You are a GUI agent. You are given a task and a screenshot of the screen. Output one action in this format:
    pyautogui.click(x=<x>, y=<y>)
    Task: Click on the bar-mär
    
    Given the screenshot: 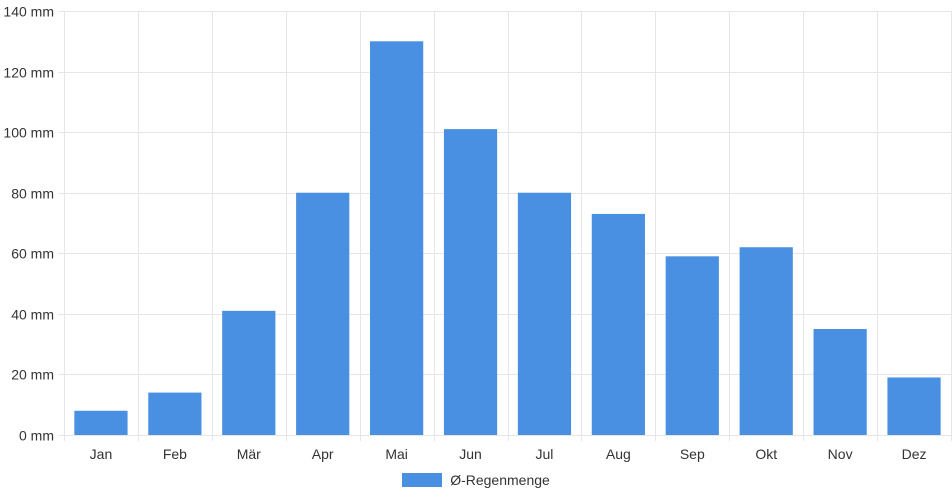 What is the action you would take?
    pyautogui.click(x=249, y=372)
    